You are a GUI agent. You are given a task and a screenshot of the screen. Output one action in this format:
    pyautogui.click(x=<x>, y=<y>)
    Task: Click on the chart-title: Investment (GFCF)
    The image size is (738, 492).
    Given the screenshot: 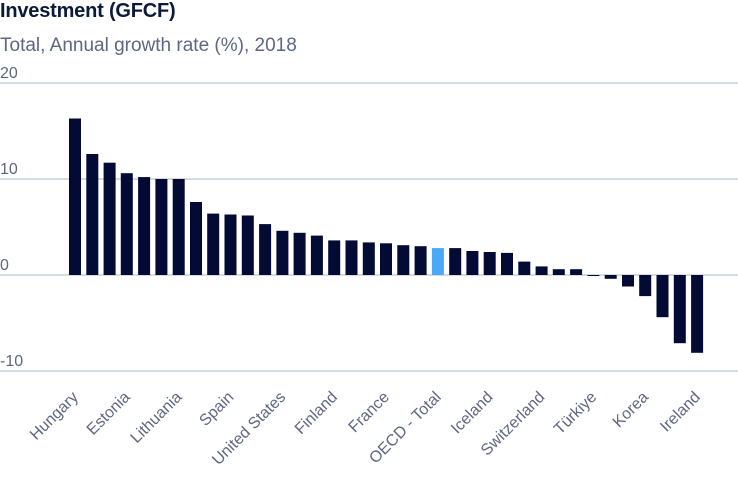 What is the action you would take?
    pyautogui.click(x=88, y=11)
    